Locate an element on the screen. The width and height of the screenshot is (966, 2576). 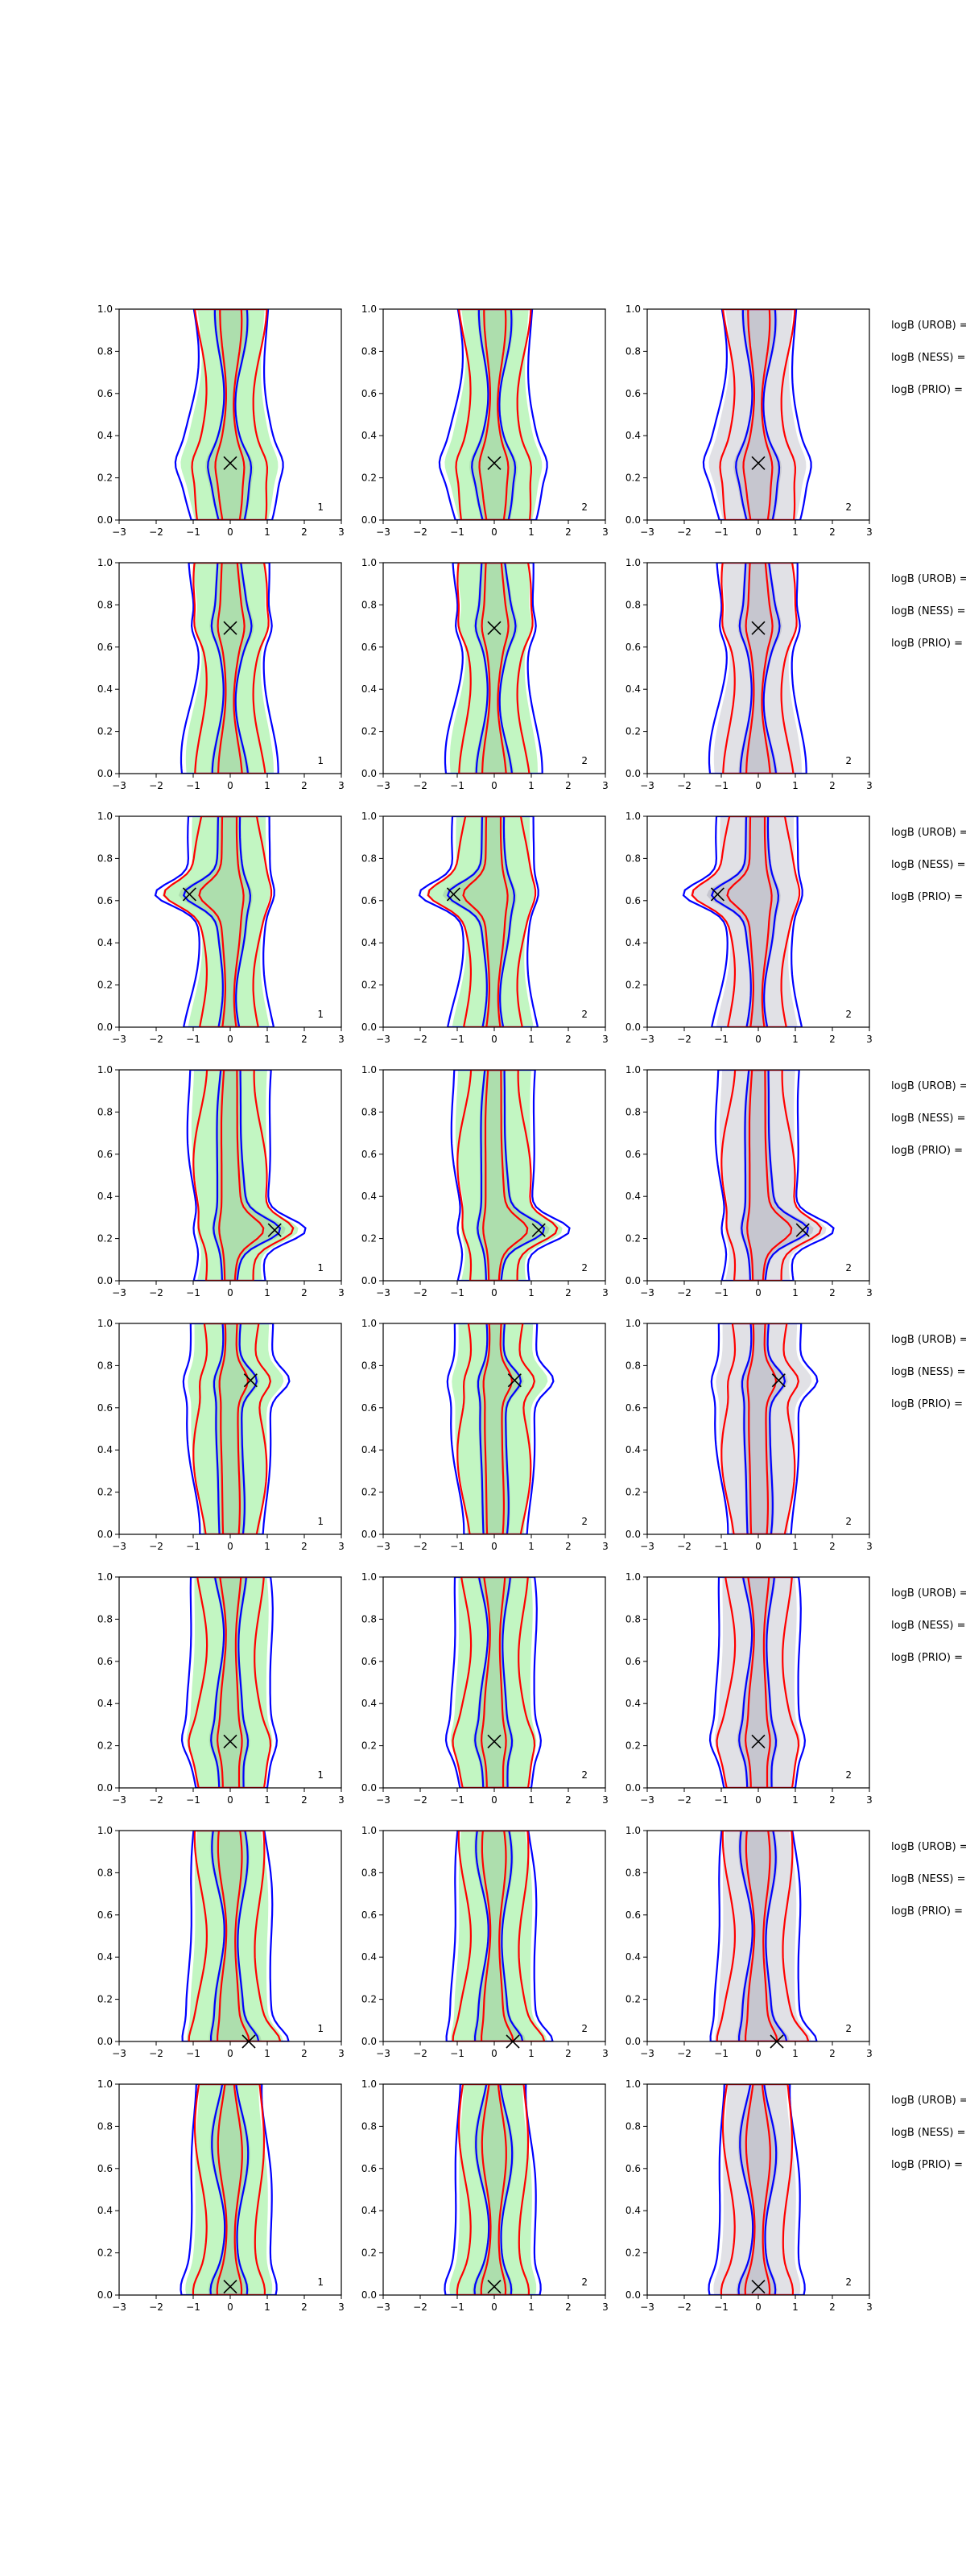
row-annotation: logB (NESS) = is located at coordinates (928, 1119).